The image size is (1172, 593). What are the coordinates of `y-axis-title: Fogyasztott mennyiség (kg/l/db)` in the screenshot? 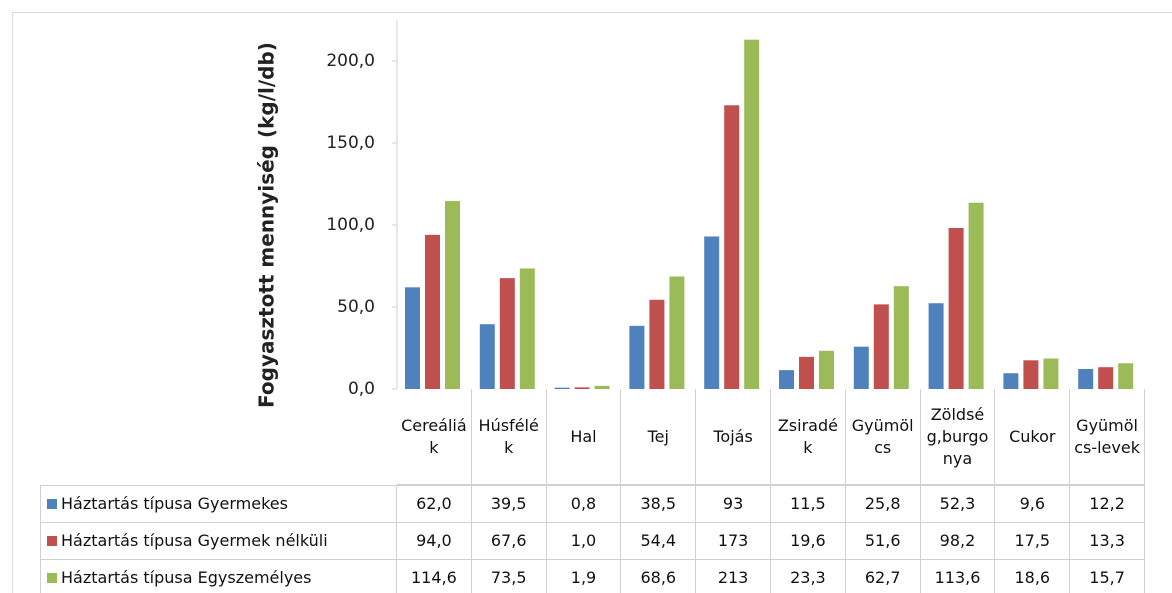 It's located at (267, 225).